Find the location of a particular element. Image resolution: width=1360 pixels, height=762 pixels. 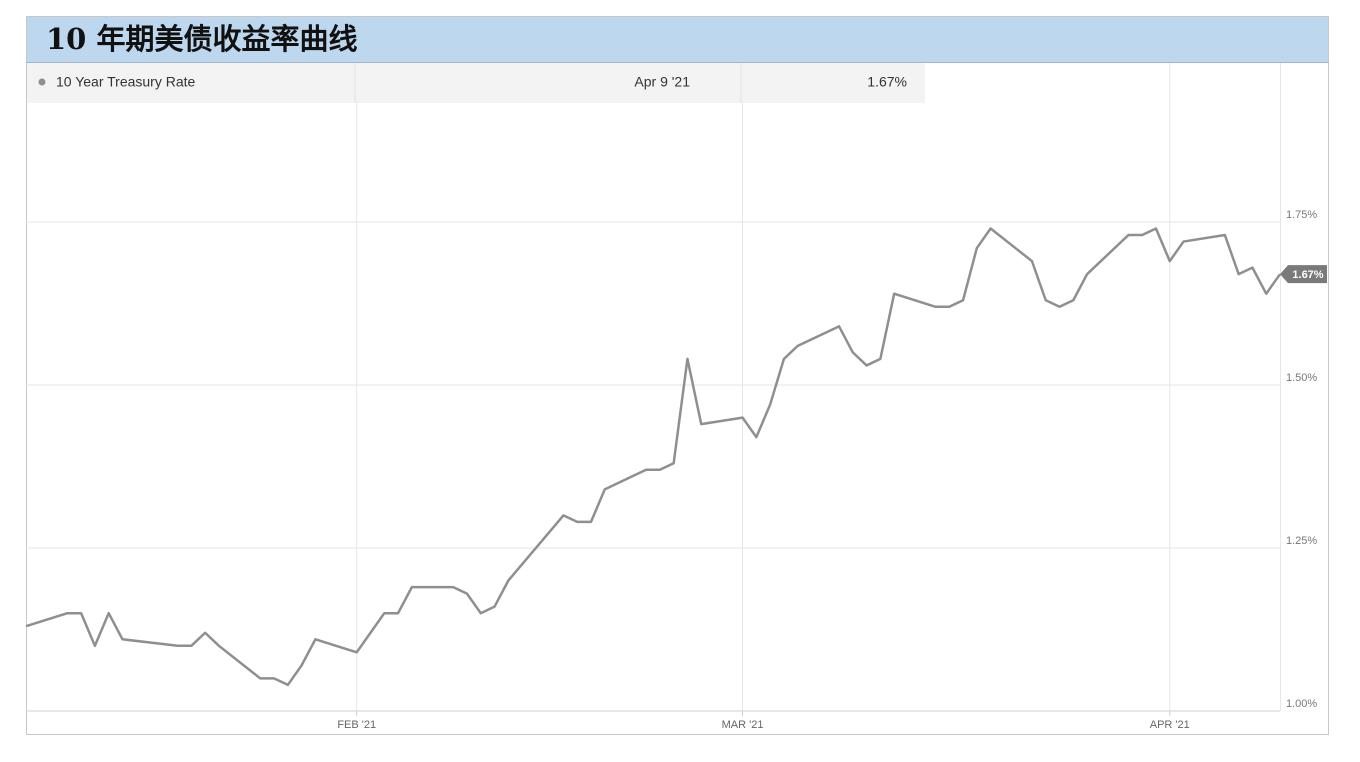

chart-title: 10 年期美债收益率曲线 is located at coordinates (201, 39).